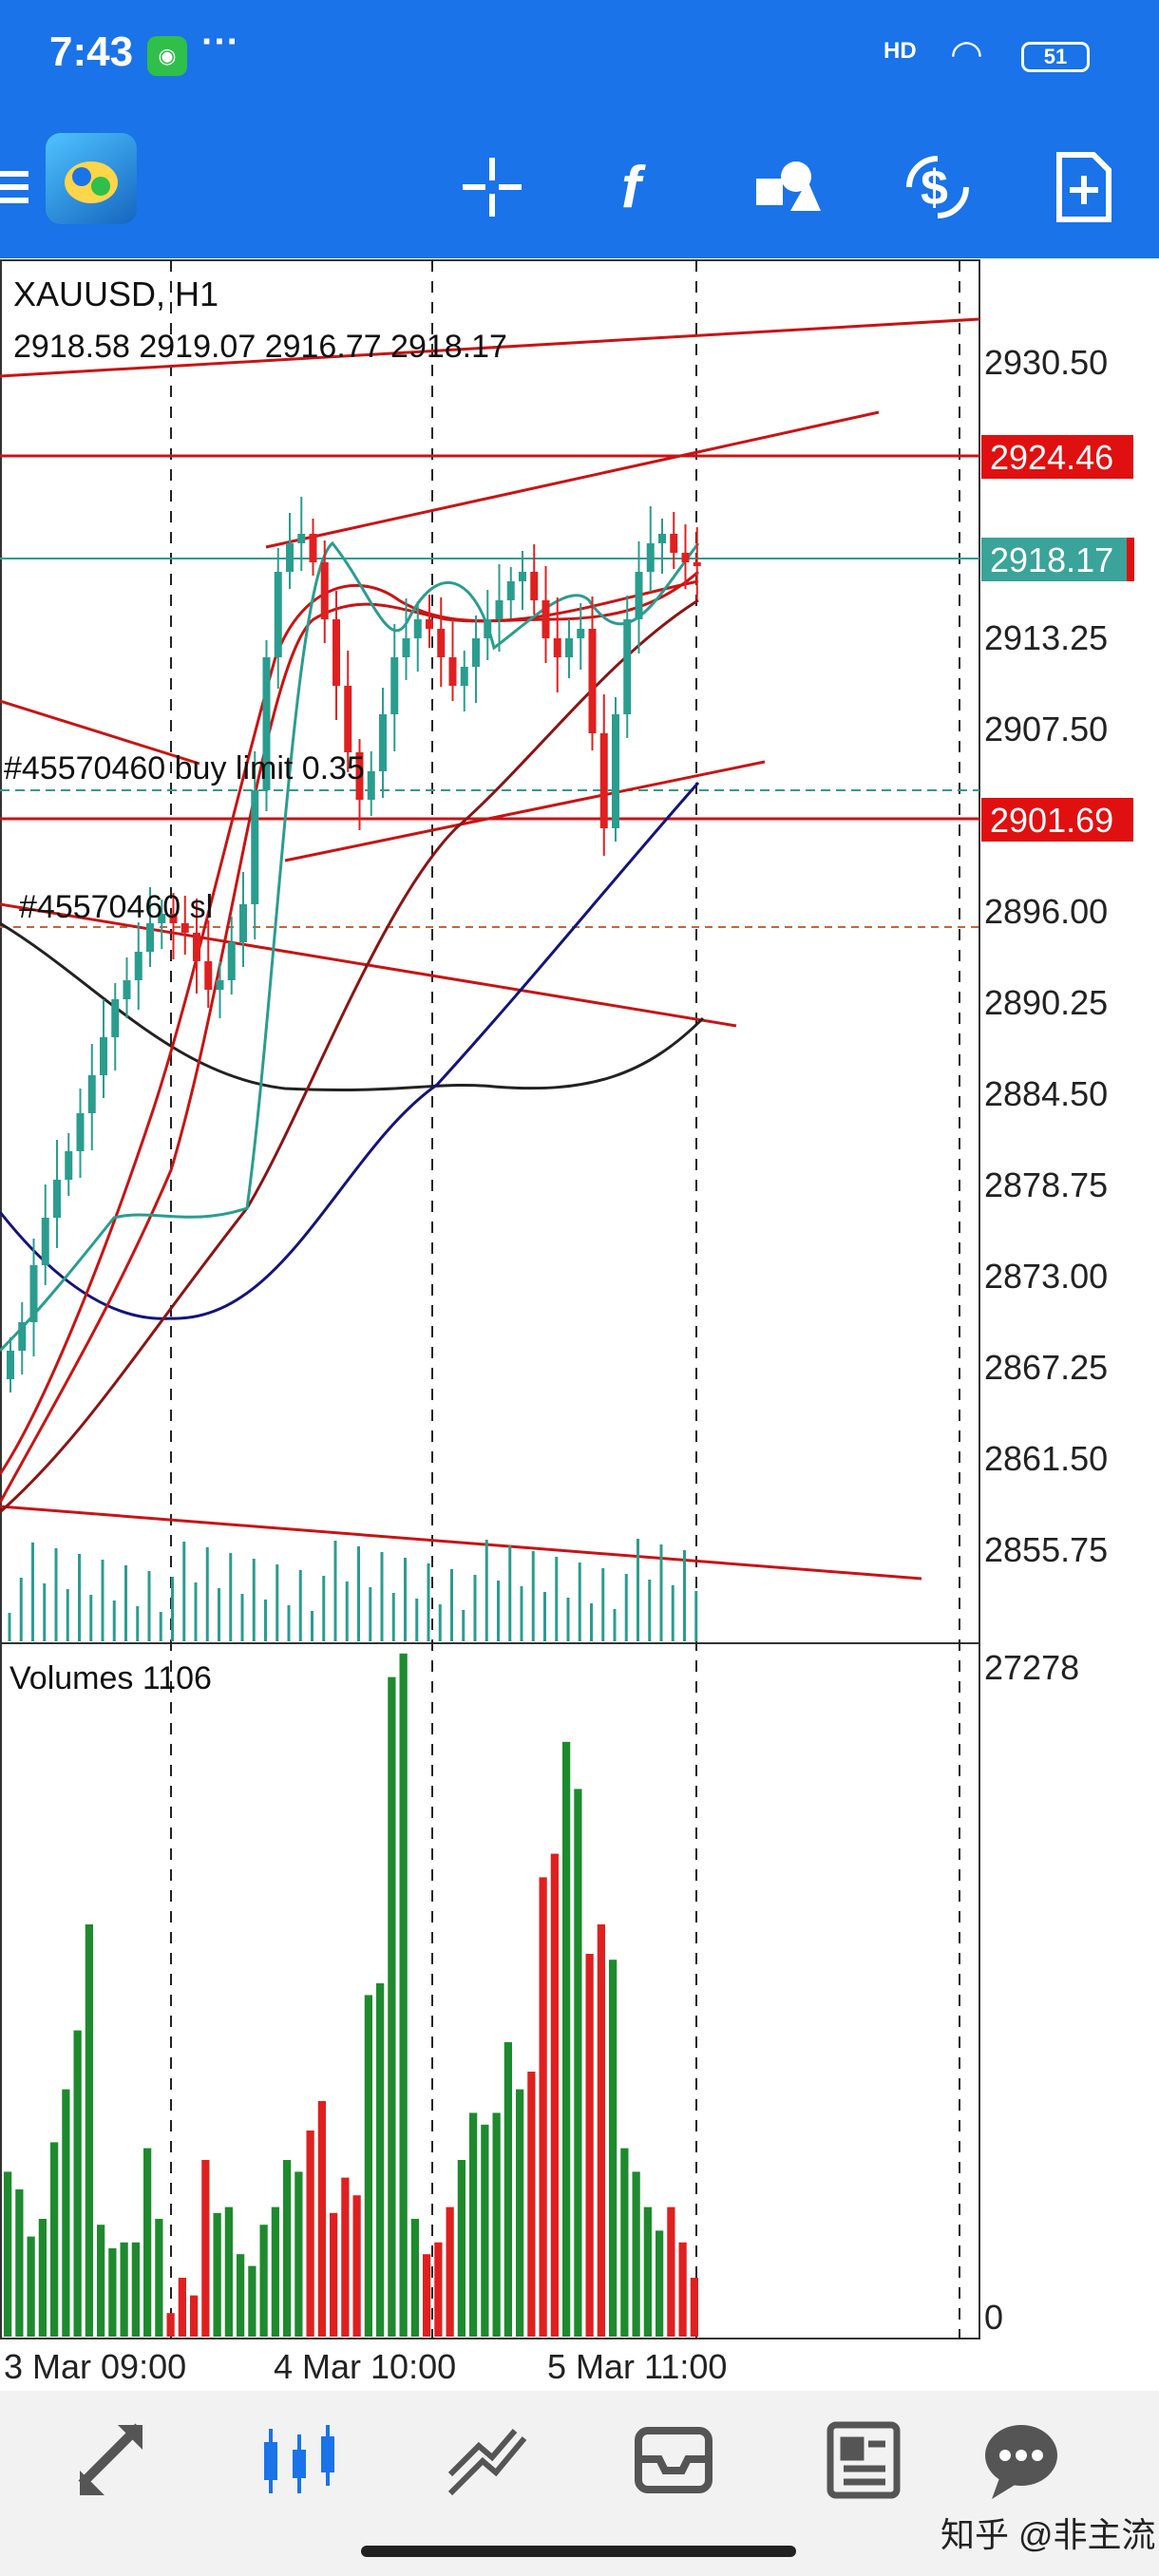 This screenshot has height=2576, width=1159. I want to click on quotes-icon, so click(115, 2460).